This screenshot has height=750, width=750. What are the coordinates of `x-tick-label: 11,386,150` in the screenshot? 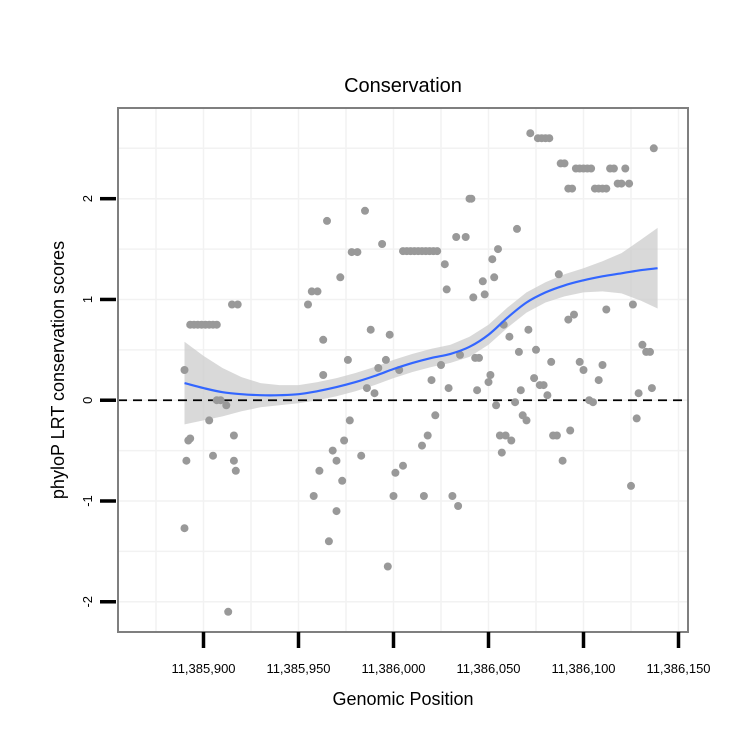 It's located at (678, 668).